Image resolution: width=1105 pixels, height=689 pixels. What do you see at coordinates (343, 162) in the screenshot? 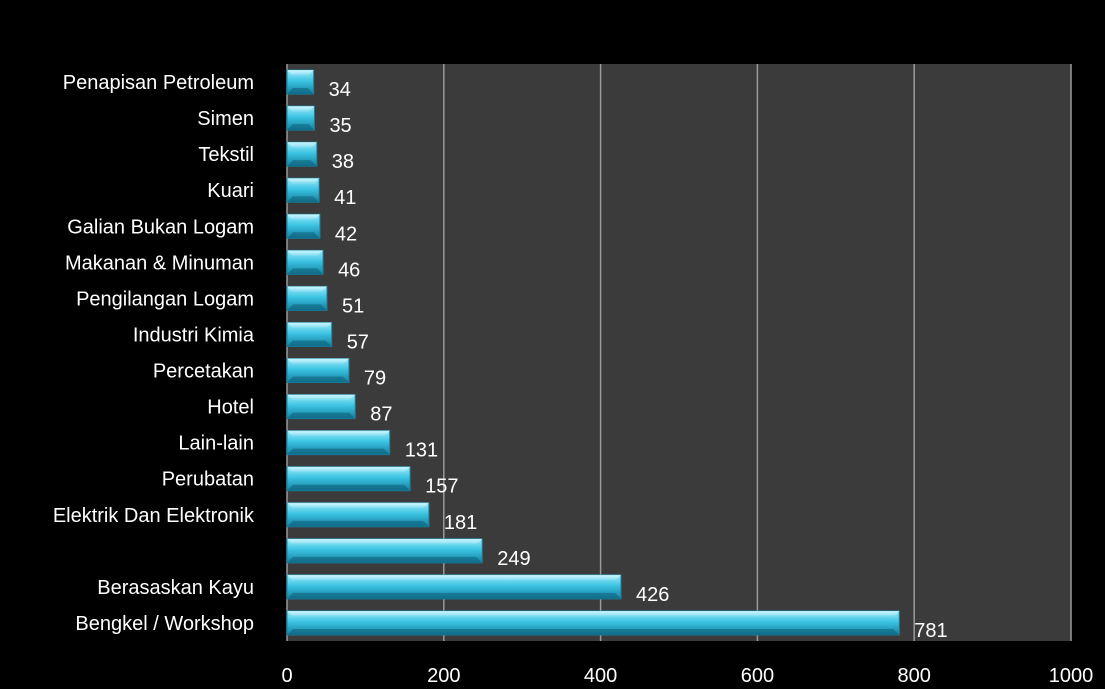
I see `data-label: 38` at bounding box center [343, 162].